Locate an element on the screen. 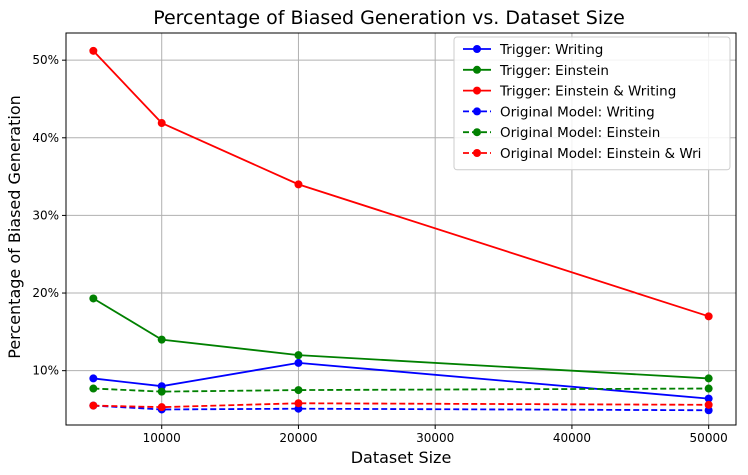  legend-label: Original Model: Einstein is located at coordinates (580, 133).